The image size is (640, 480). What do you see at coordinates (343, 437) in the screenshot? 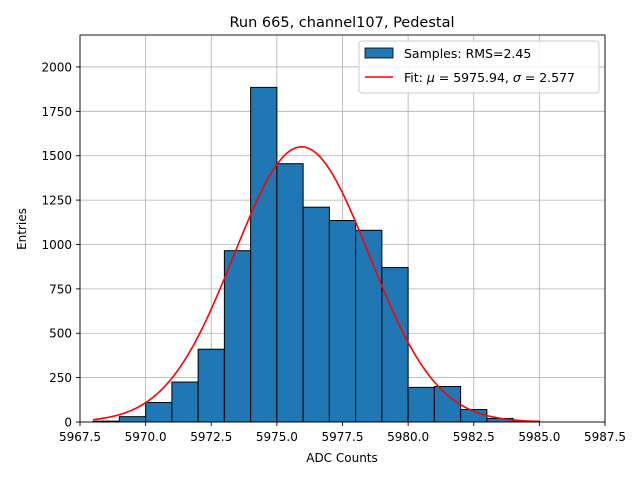
I see `x-tick-label: 5977.5` at bounding box center [343, 437].